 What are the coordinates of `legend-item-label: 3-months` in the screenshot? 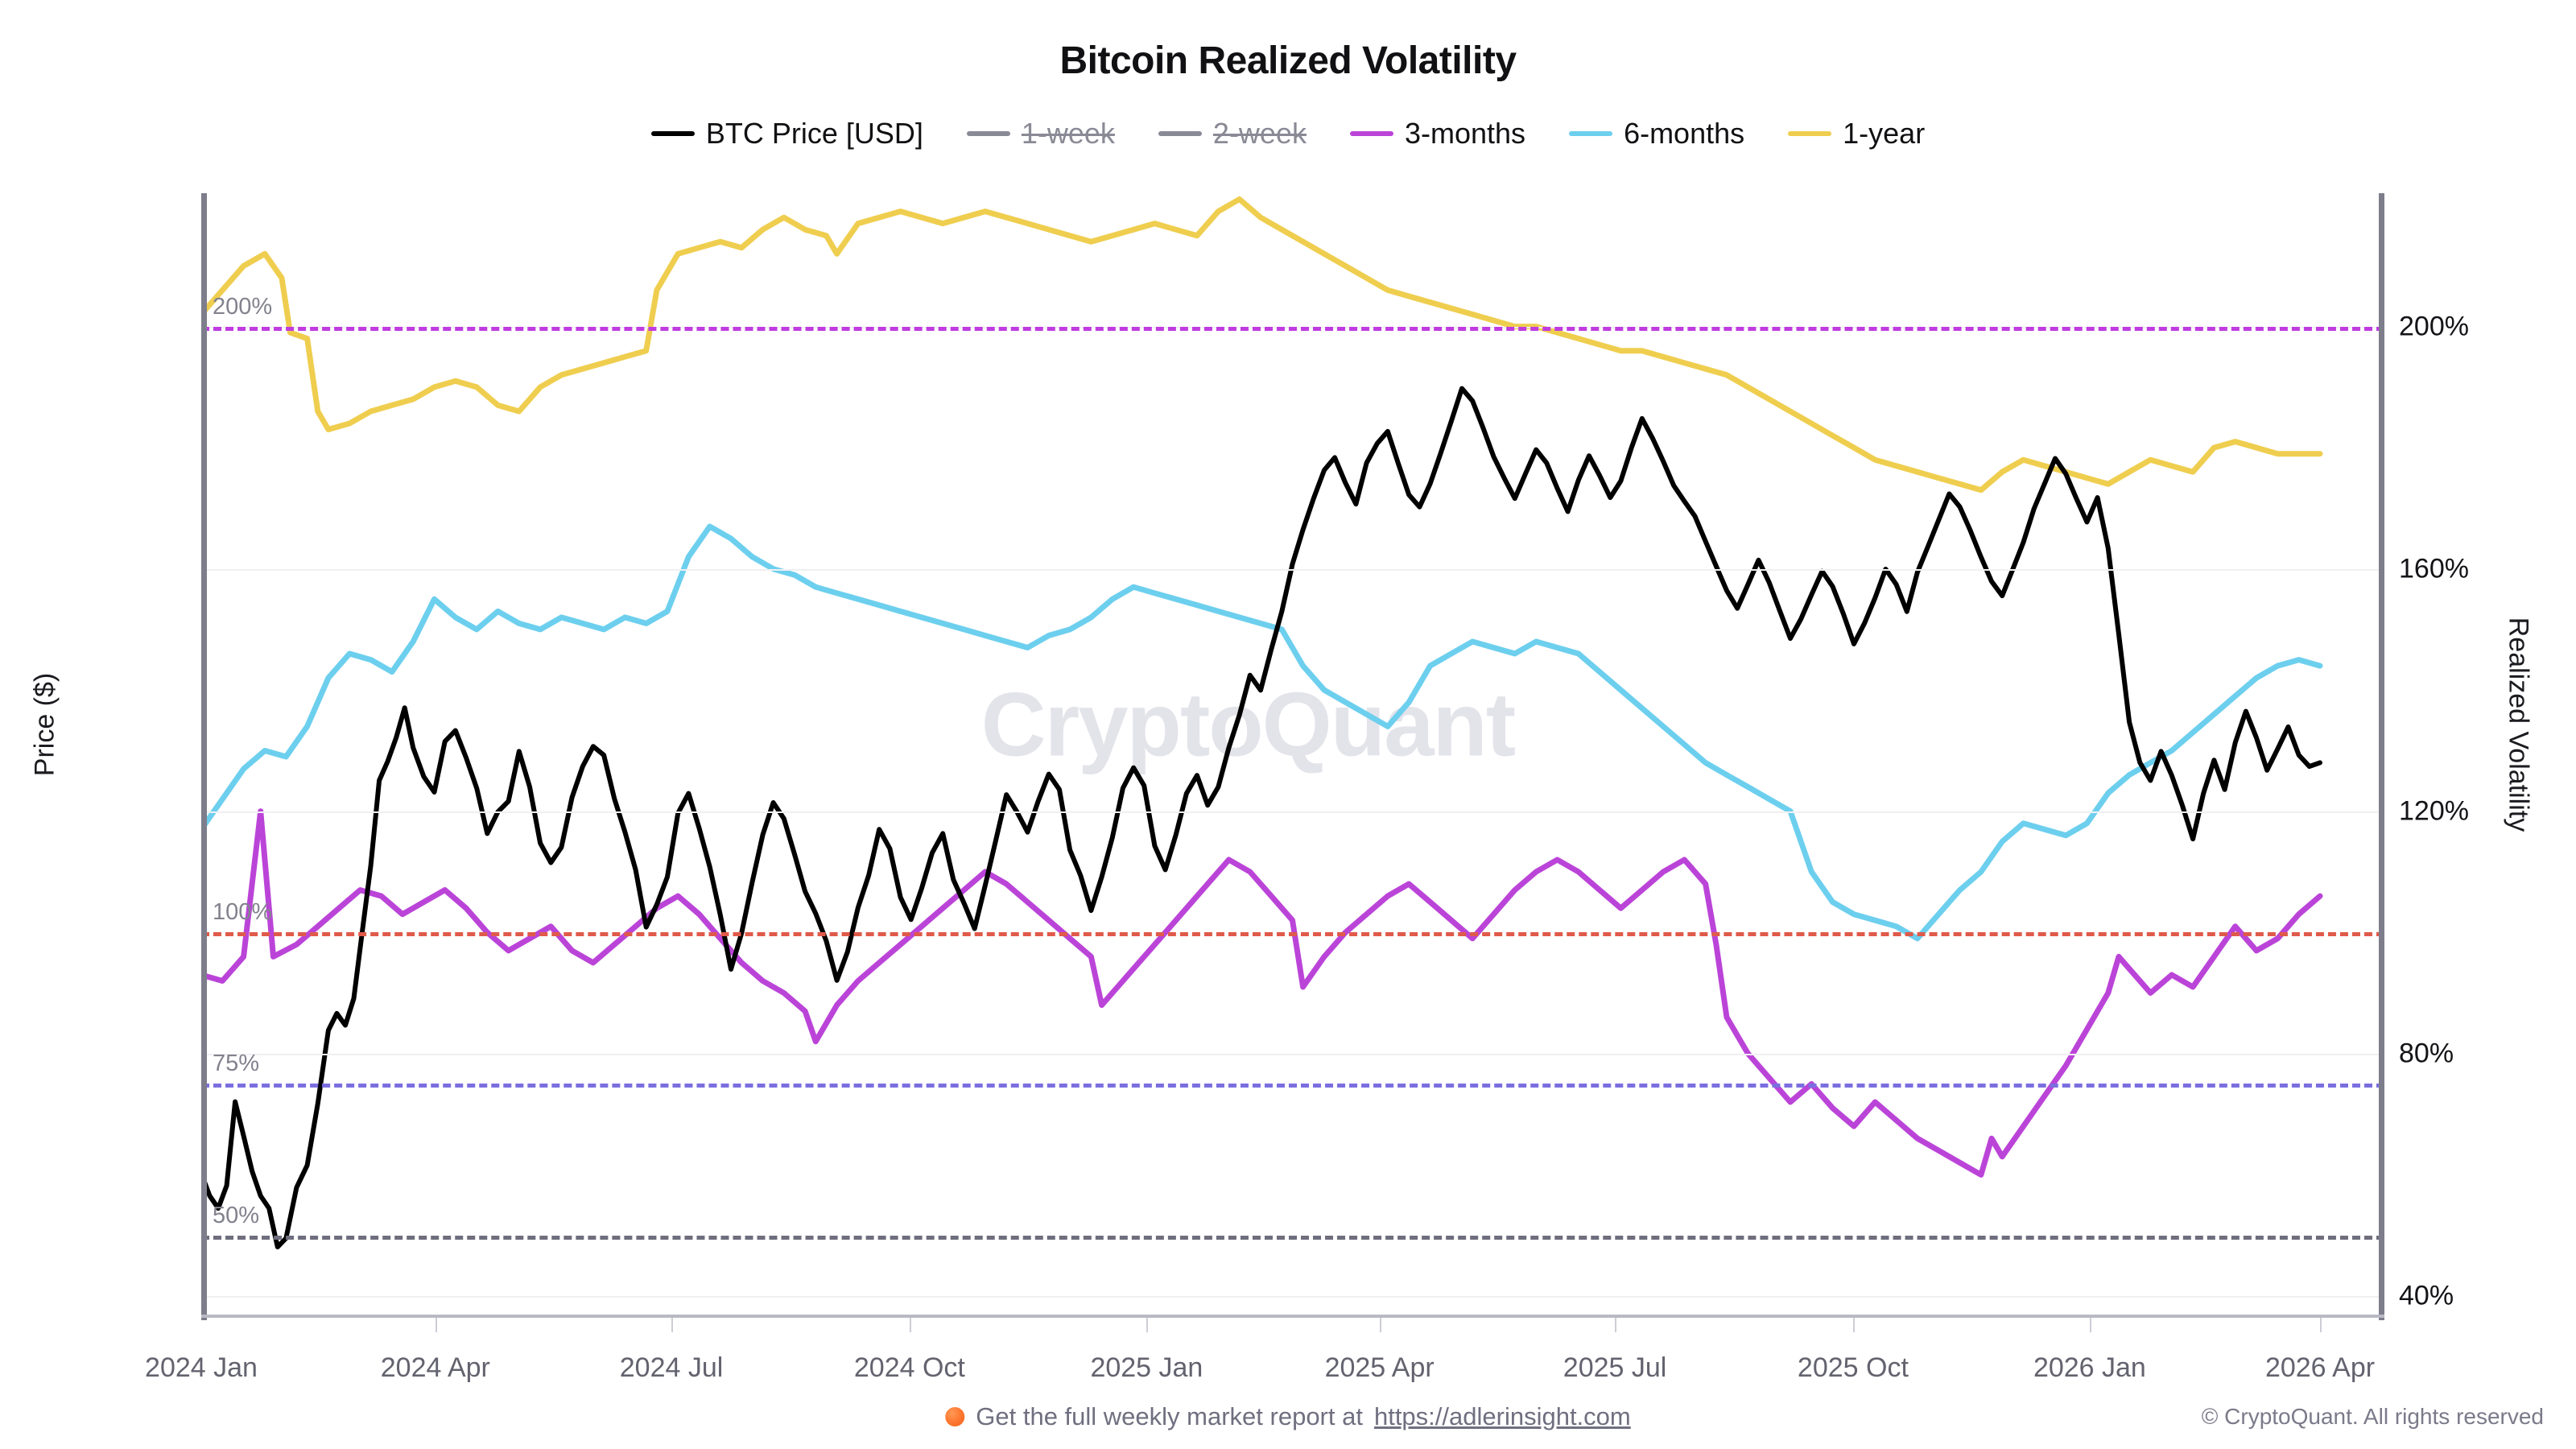 It's located at (1465, 133).